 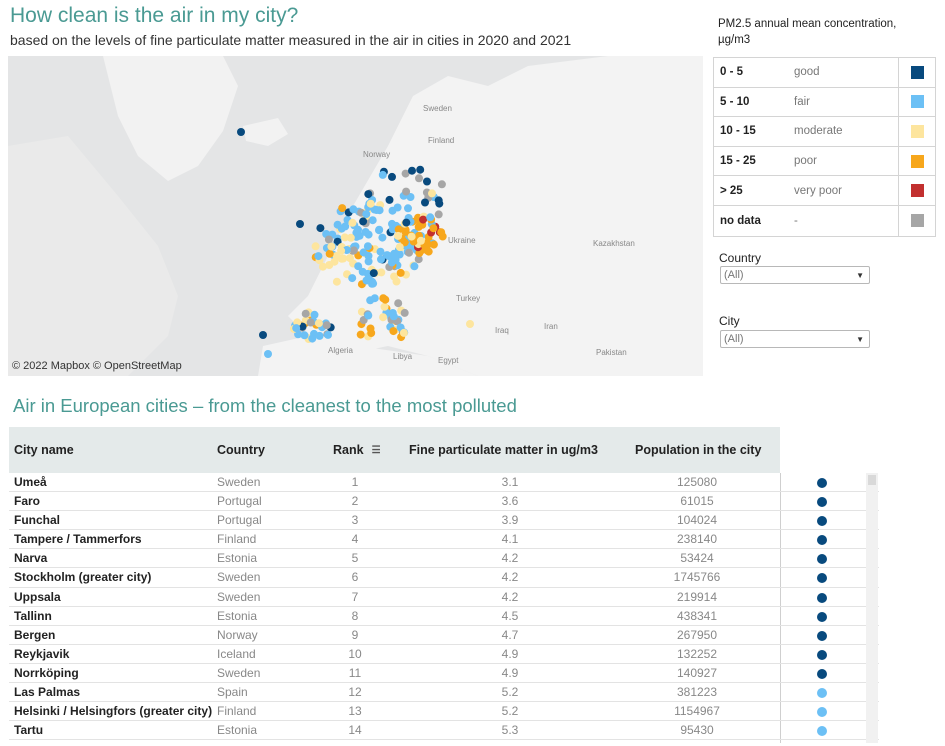 I want to click on table-scrollbar, so click(x=872, y=608).